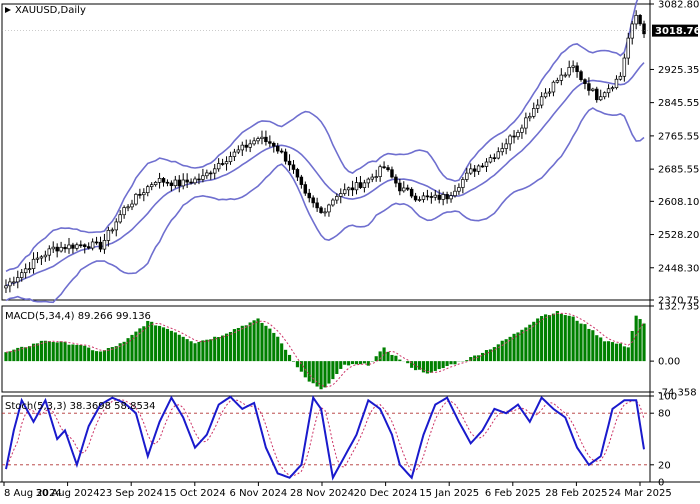 The width and height of the screenshot is (700, 504). What do you see at coordinates (664, 465) in the screenshot?
I see `stoch-tick-label: 20` at bounding box center [664, 465].